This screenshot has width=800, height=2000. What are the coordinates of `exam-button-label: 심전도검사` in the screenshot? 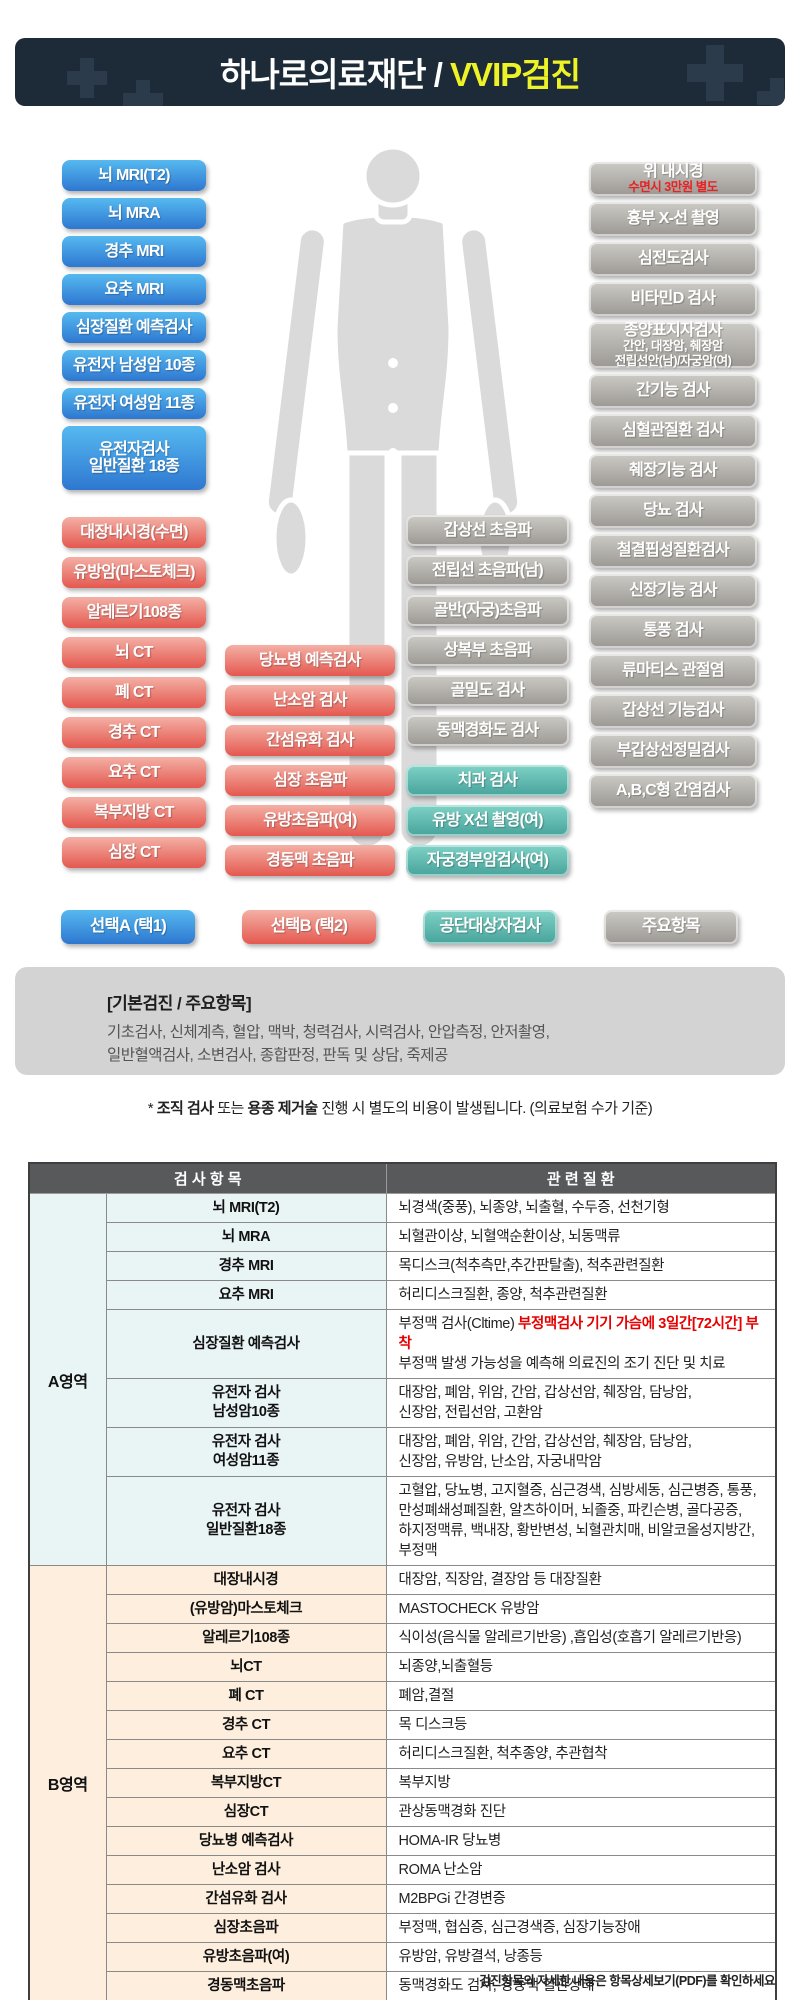 It's located at (673, 259).